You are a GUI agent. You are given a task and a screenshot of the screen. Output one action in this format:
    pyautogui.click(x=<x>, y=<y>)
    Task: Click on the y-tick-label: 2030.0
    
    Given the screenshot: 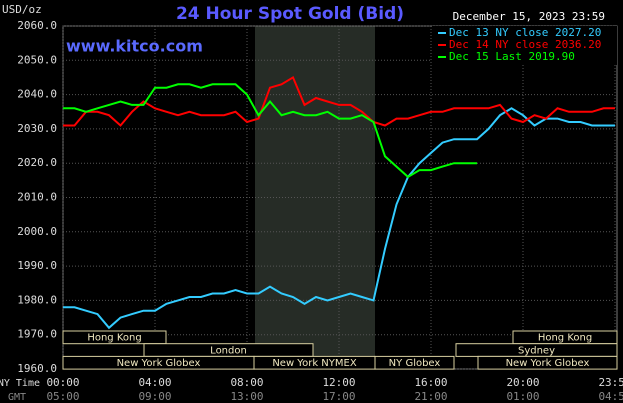 What is the action you would take?
    pyautogui.click(x=37, y=128)
    